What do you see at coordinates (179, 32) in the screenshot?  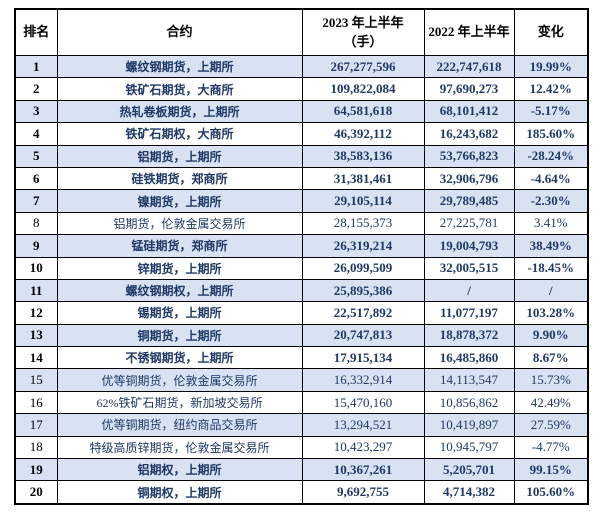 I see `col-header-contract: 合约` at bounding box center [179, 32].